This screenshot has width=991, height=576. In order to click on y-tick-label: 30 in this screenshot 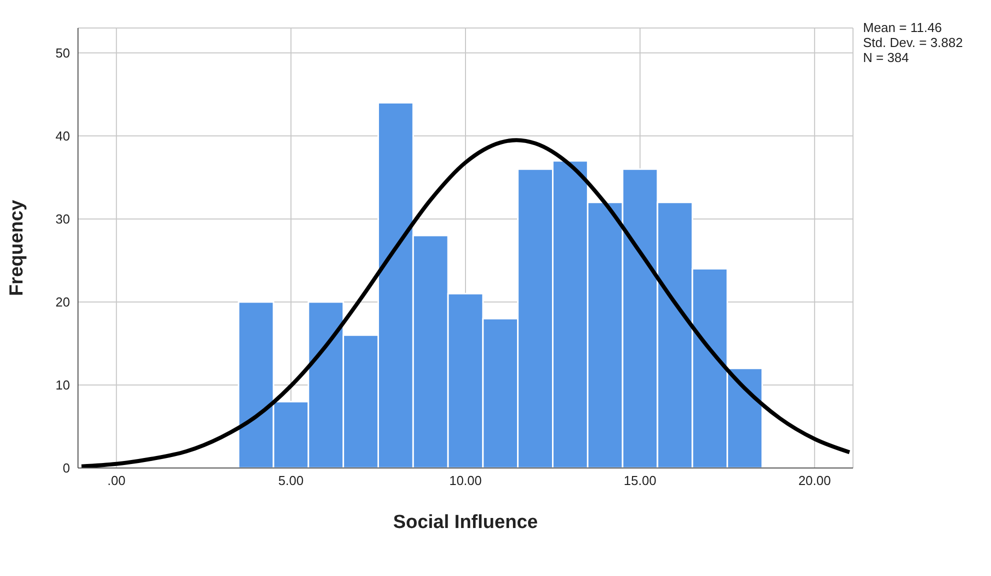, I will do `click(63, 219)`.